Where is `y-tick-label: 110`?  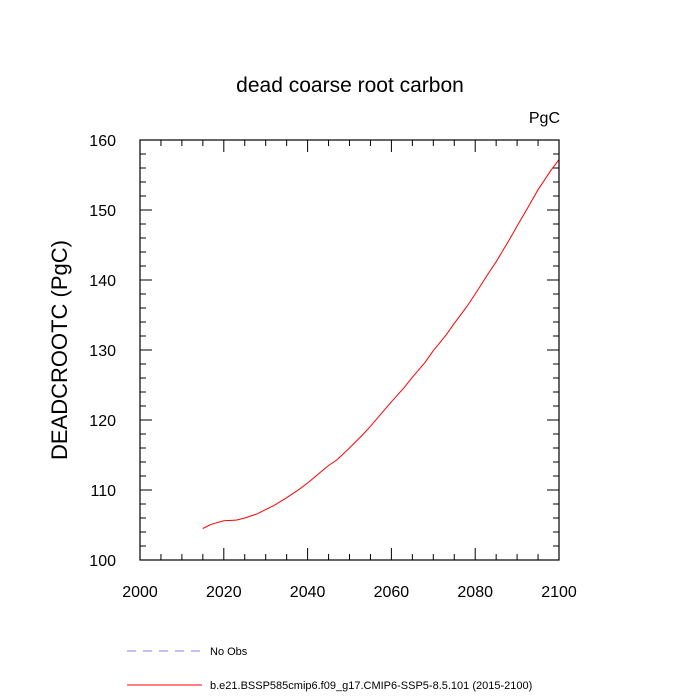 y-tick-label: 110 is located at coordinates (103, 491).